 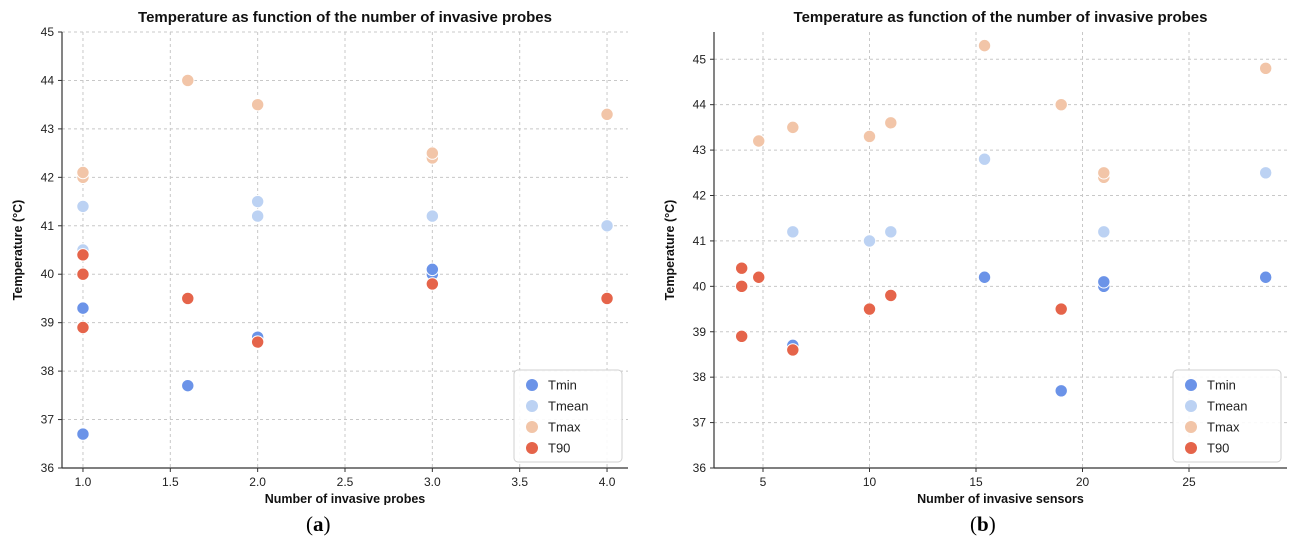 I want to click on series-tmean, so click(x=1029, y=200).